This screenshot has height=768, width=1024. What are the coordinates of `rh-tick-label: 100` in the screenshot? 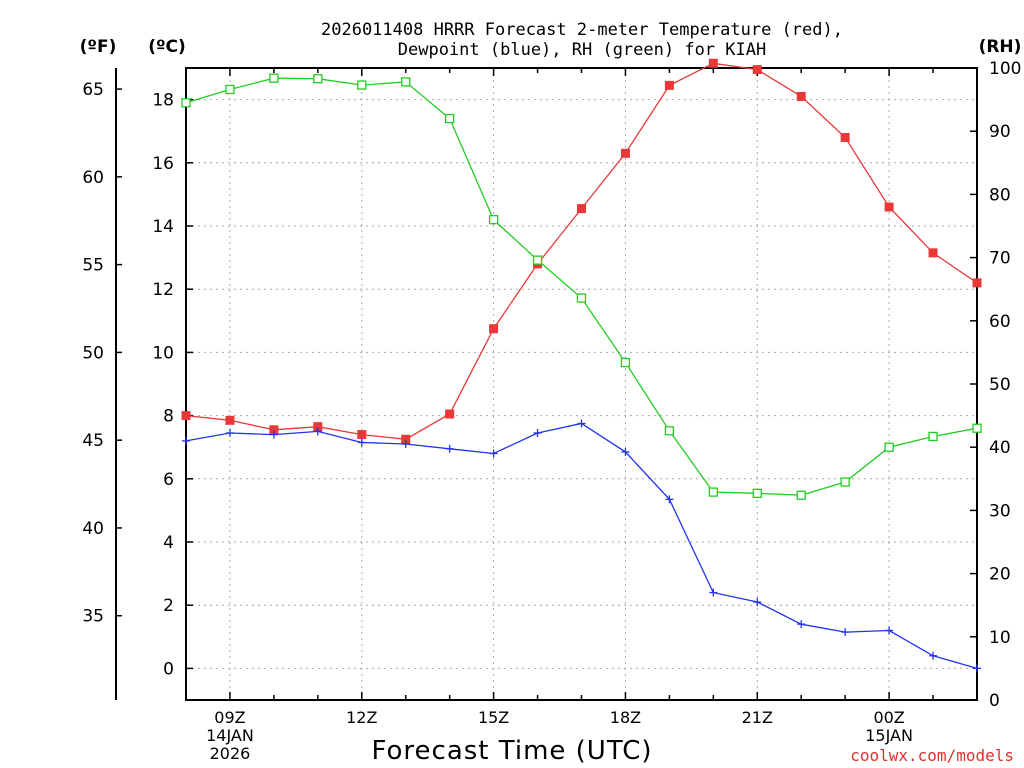 It's located at (1005, 69).